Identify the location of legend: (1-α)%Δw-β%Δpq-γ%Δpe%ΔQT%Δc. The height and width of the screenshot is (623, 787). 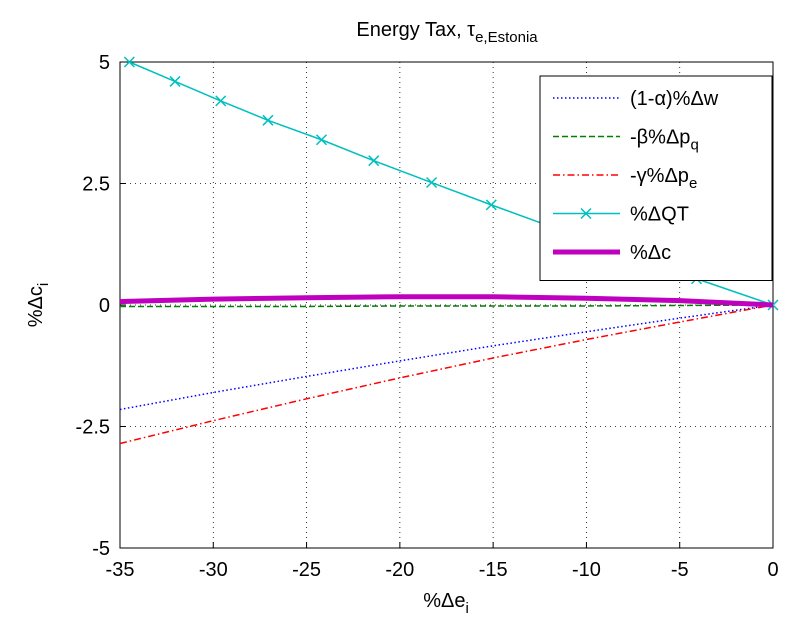
(656, 178).